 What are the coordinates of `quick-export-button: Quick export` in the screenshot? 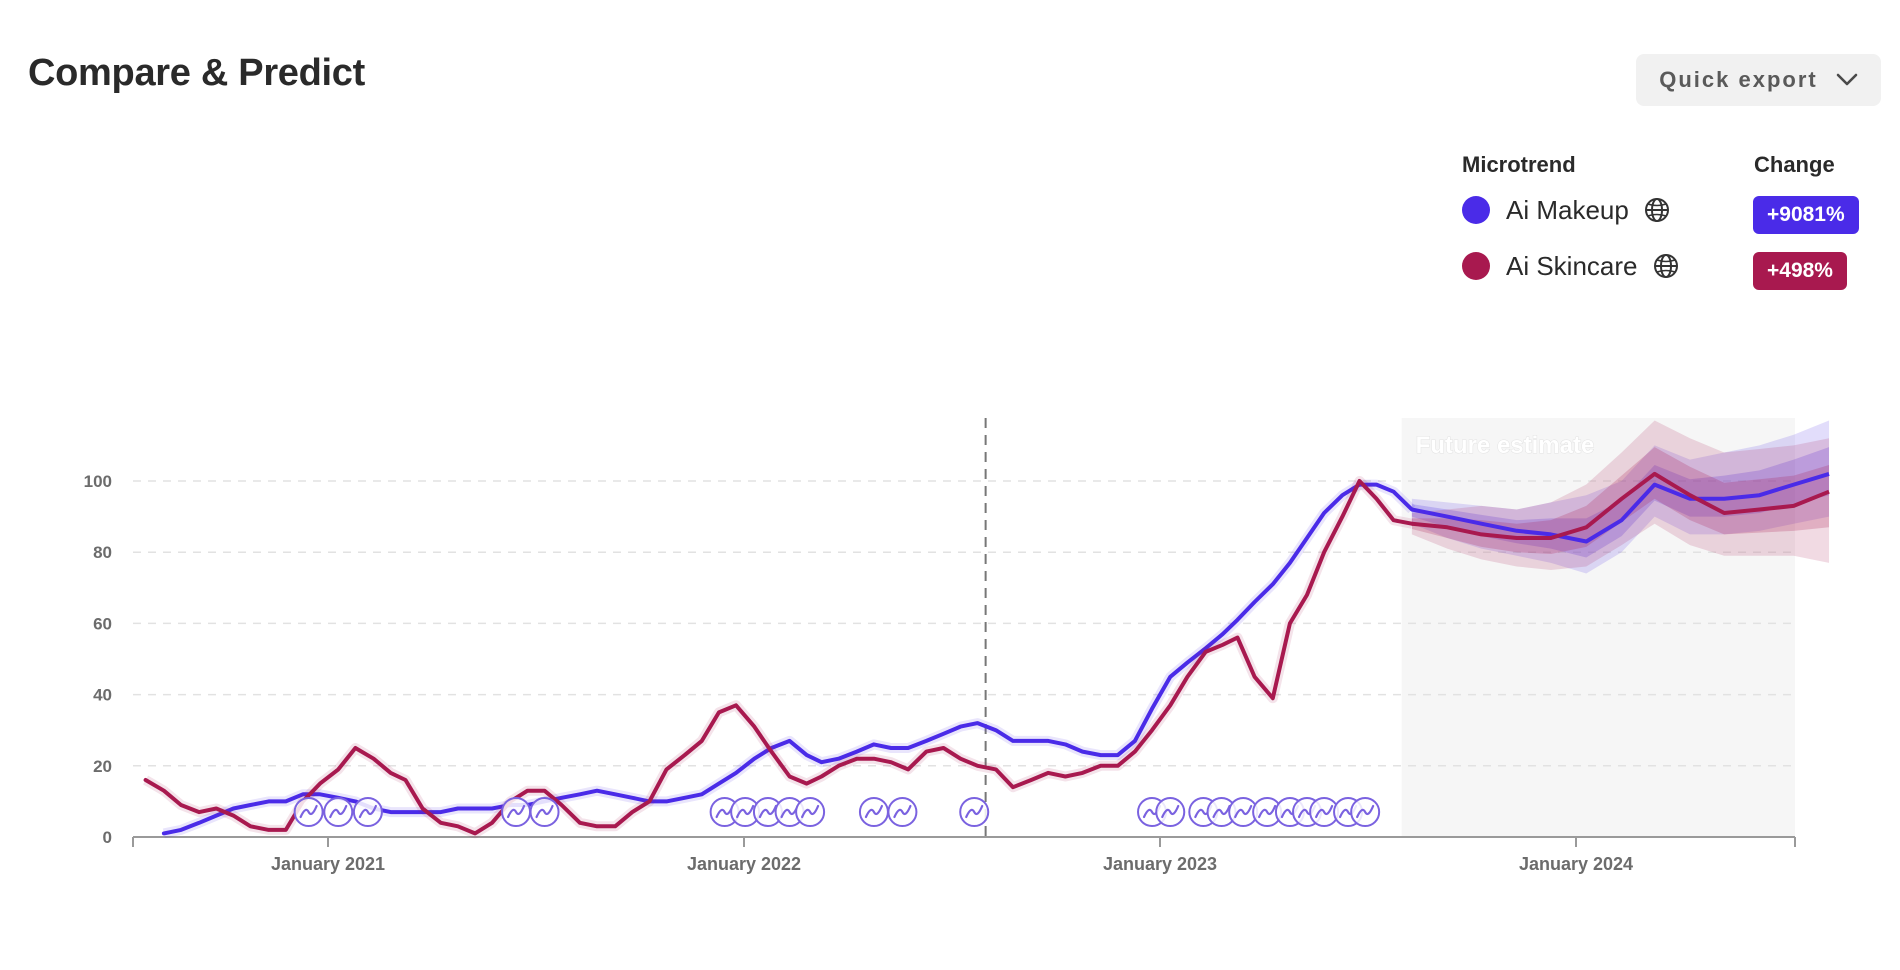 It's located at (1758, 80).